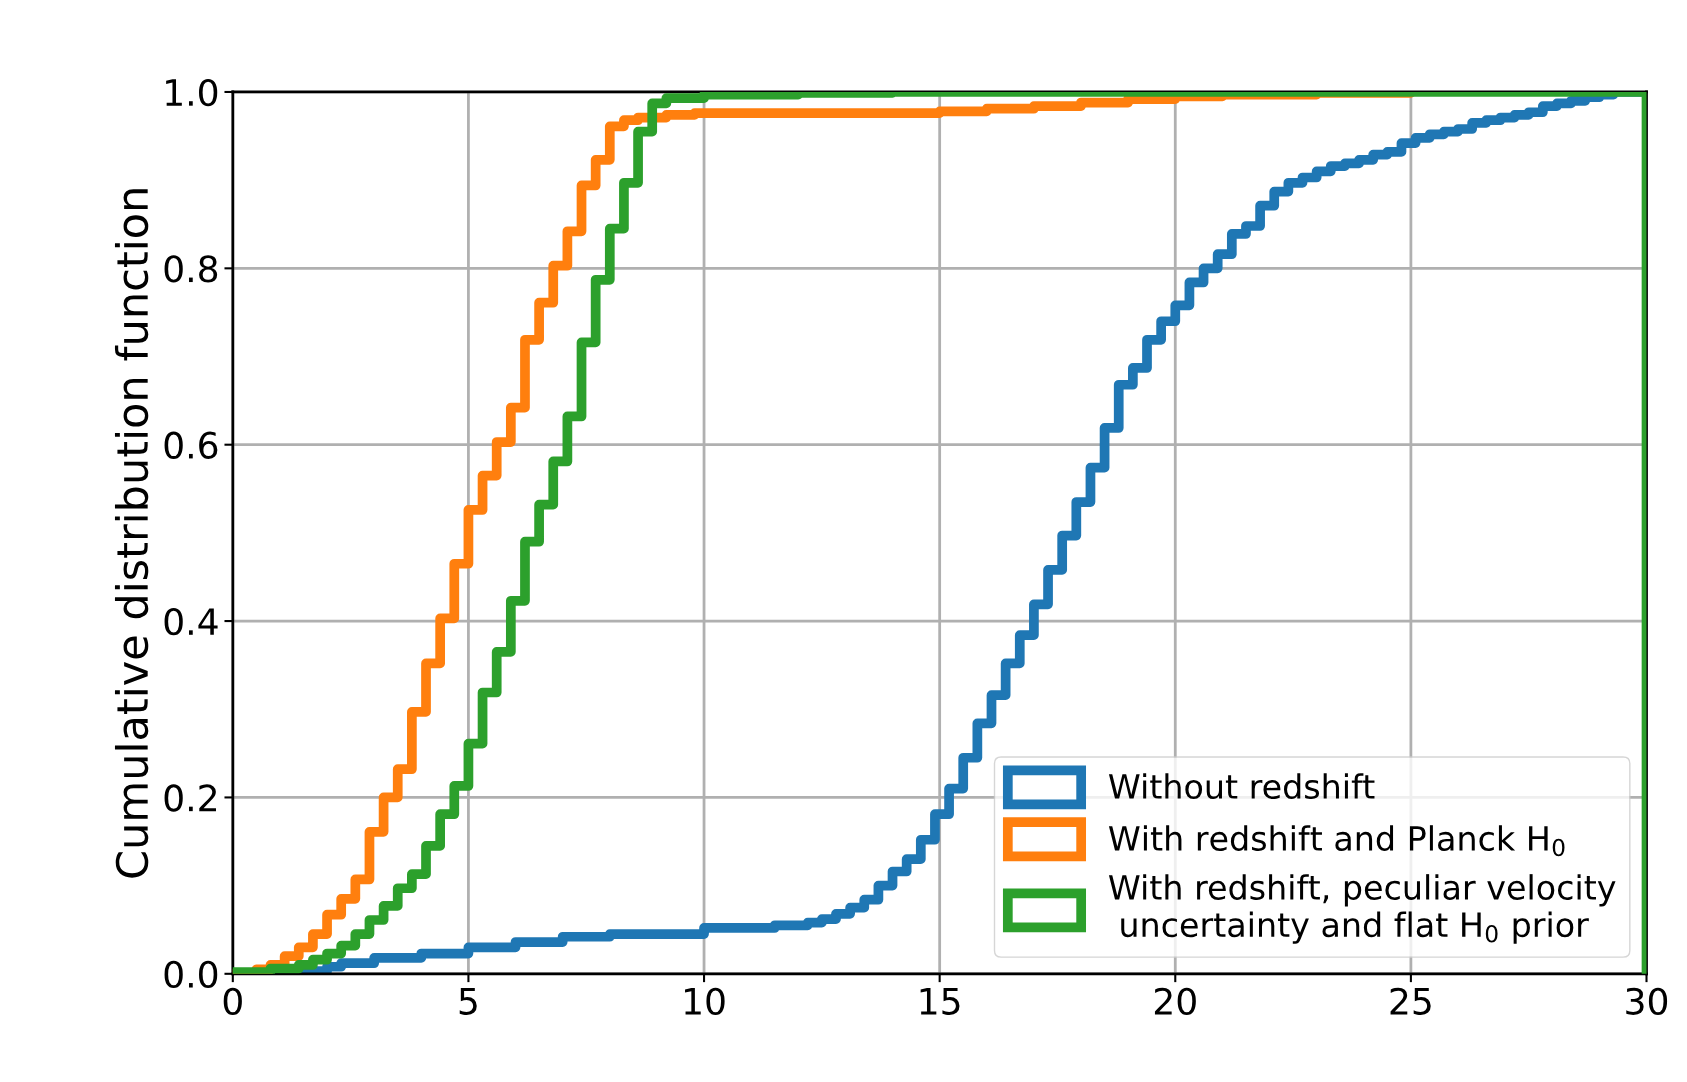 Image resolution: width=1687 pixels, height=1082 pixels. Describe the element at coordinates (191, 269) in the screenshot. I see `y-tick-label: 0.8` at that location.